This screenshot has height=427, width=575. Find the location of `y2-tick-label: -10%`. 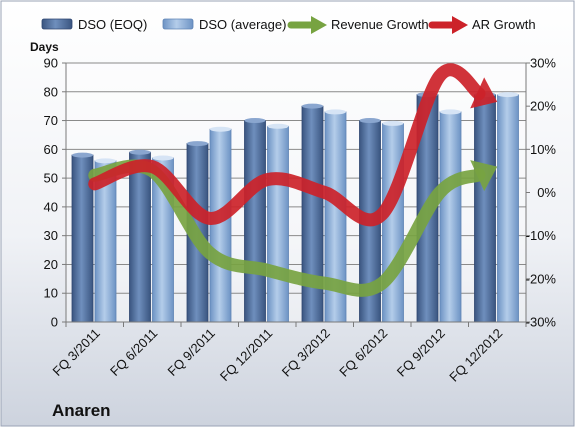

y2-tick-label: -10% is located at coordinates (541, 235).